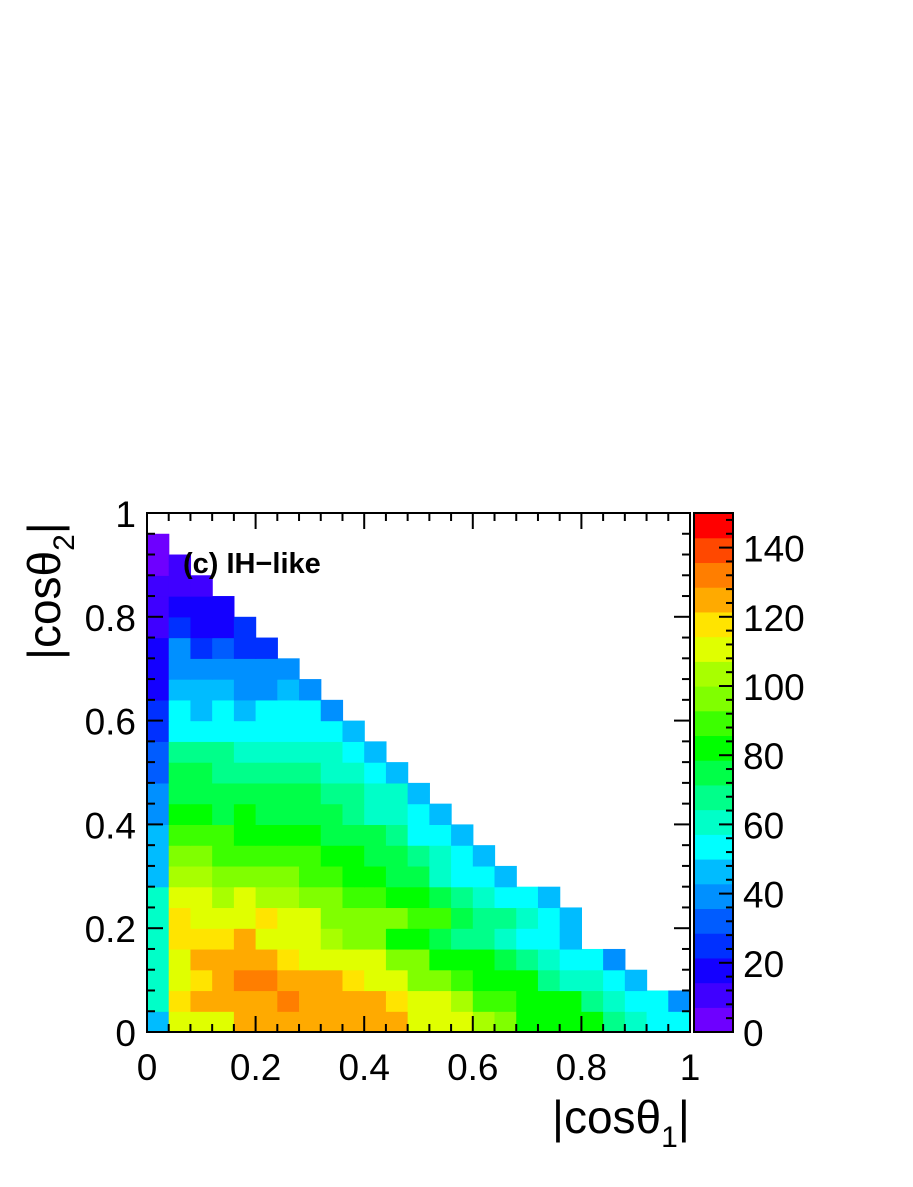  Describe the element at coordinates (581, 1067) in the screenshot. I see `x-tick-label: 0.8` at that location.